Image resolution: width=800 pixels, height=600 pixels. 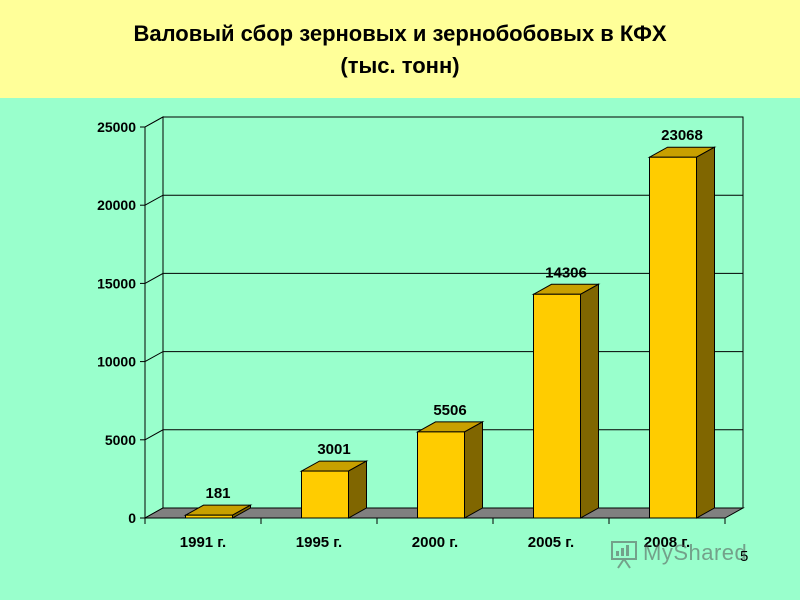 What do you see at coordinates (154, 317) in the screenshot?
I see `side-wall` at bounding box center [154, 317].